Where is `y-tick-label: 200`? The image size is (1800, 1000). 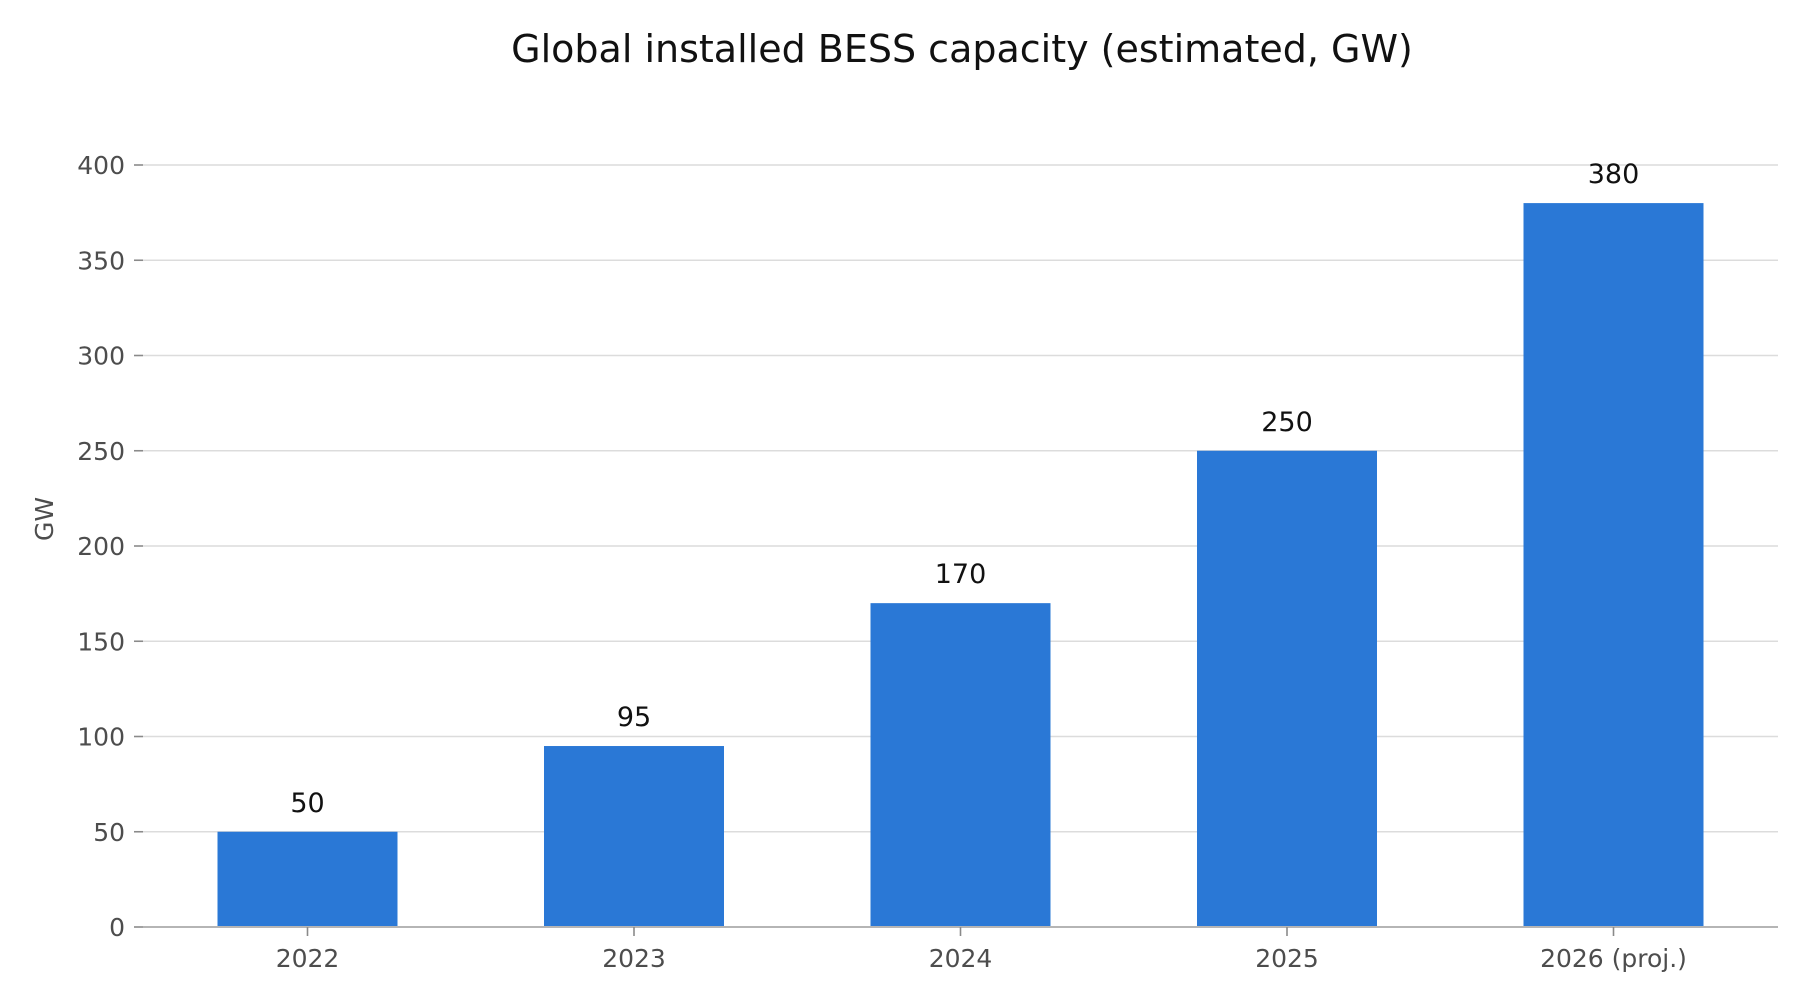 y-tick-label: 200 is located at coordinates (101, 546).